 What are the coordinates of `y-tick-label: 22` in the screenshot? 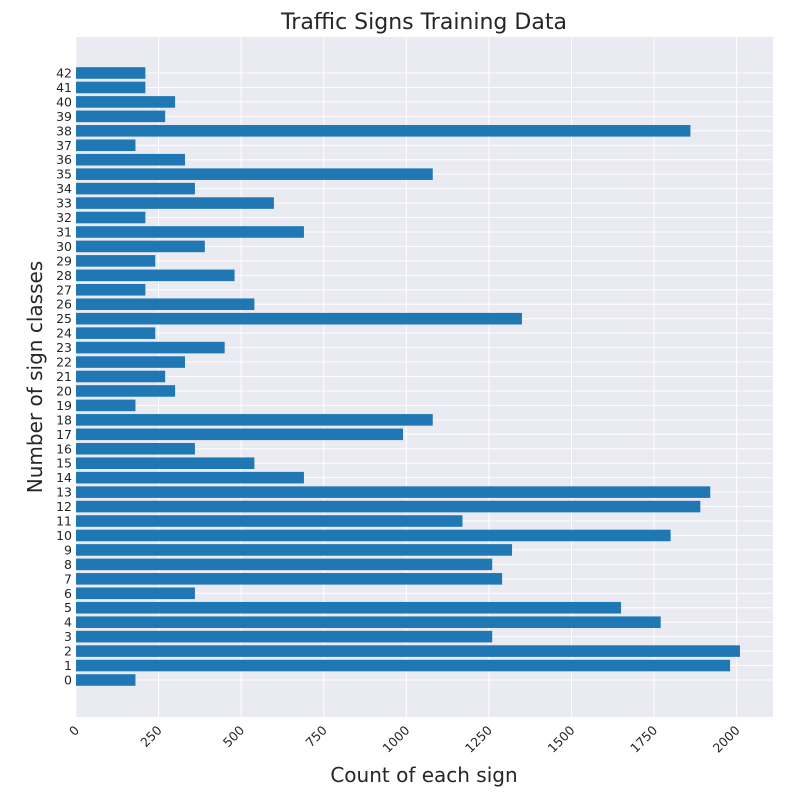 It's located at (64, 362).